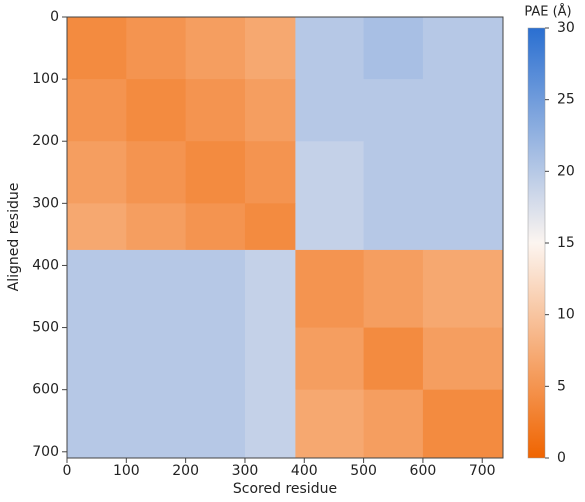 This screenshot has width=585, height=502. What do you see at coordinates (14, 237) in the screenshot?
I see `y-axis-title: Aligned residue` at bounding box center [14, 237].